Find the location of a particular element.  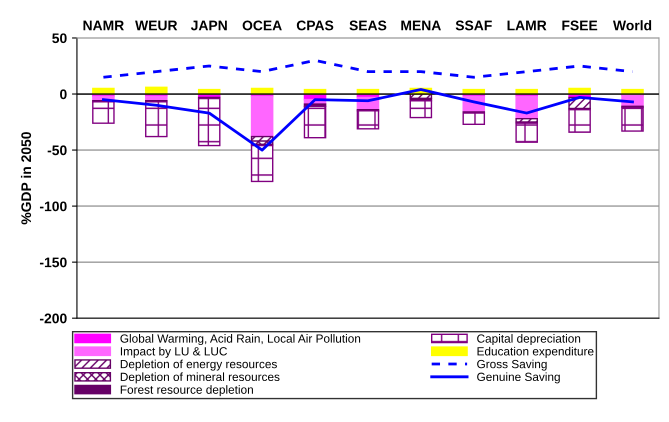

y-axis-title: %GDP in 2050 is located at coordinates (26, 178).